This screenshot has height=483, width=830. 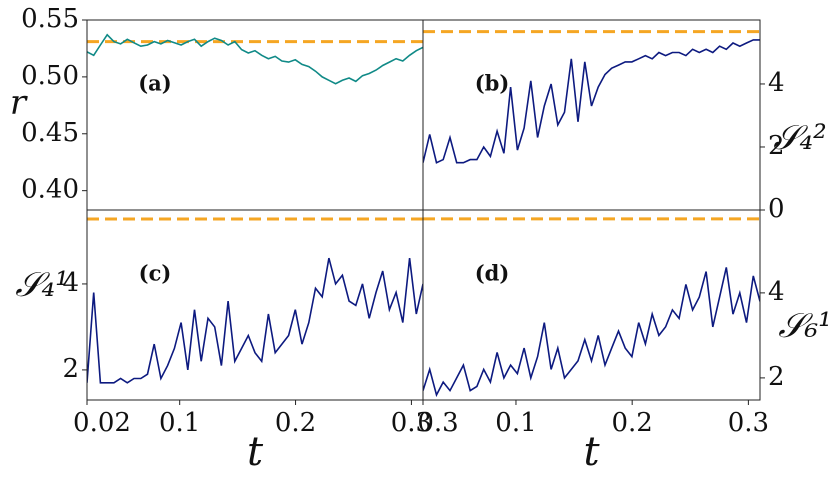 What do you see at coordinates (50, 76) in the screenshot?
I see `y-tick-label: 0.50` at bounding box center [50, 76].